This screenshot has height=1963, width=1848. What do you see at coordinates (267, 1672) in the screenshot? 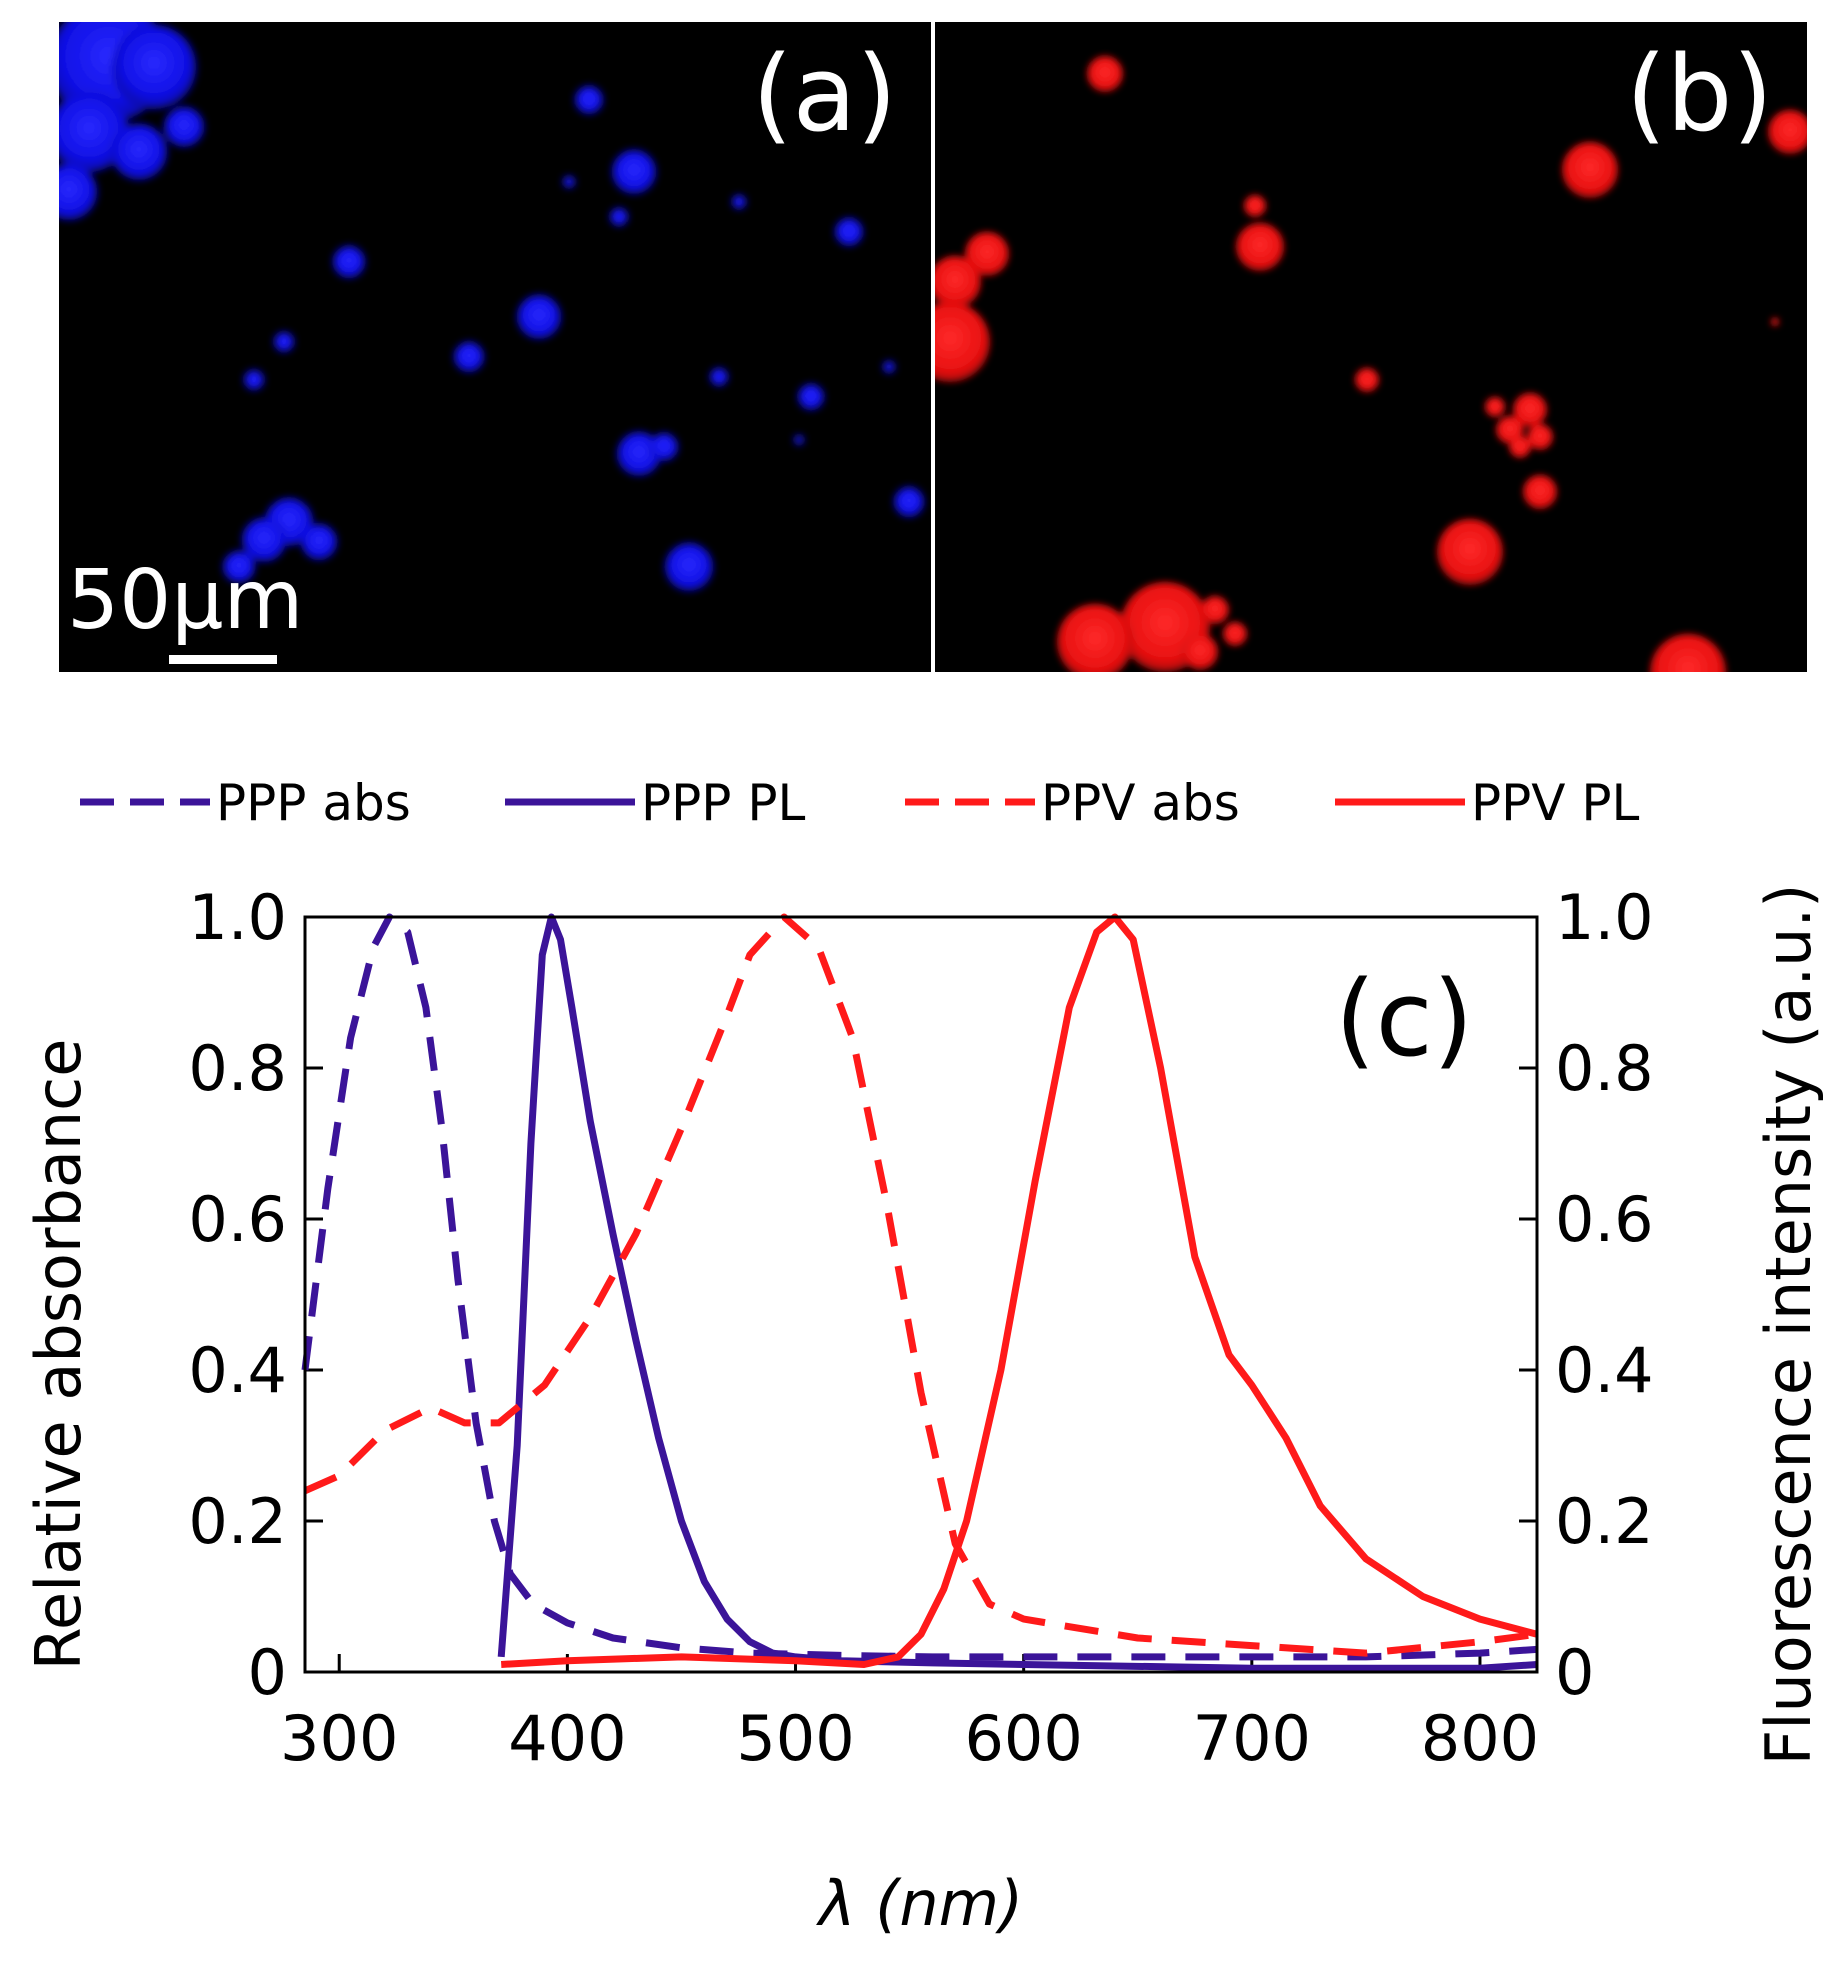
I see `y-tick-label: 0` at bounding box center [267, 1672].